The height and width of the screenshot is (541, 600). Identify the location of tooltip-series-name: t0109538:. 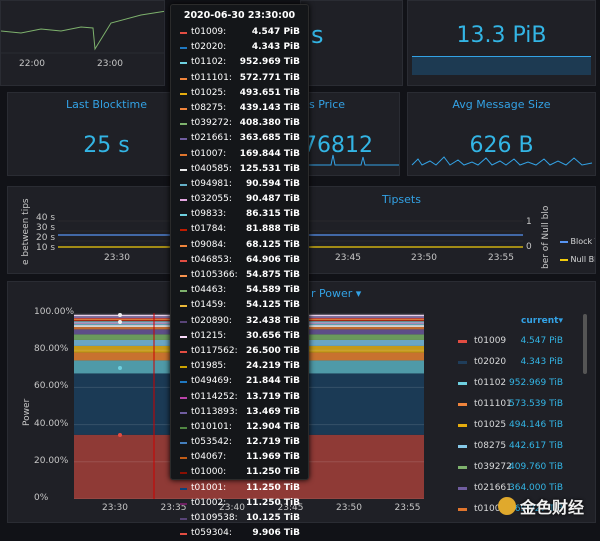
(214, 518).